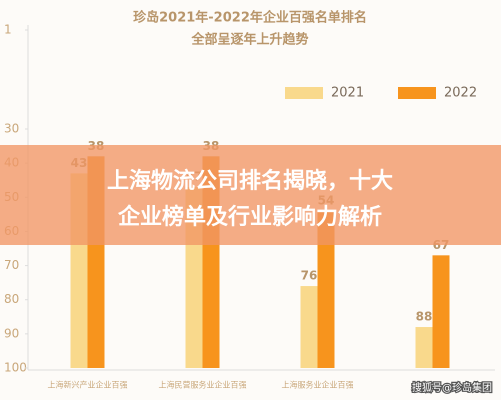 The height and width of the screenshot is (400, 501). Describe the element at coordinates (424, 317) in the screenshot. I see `value-label: 88` at that location.